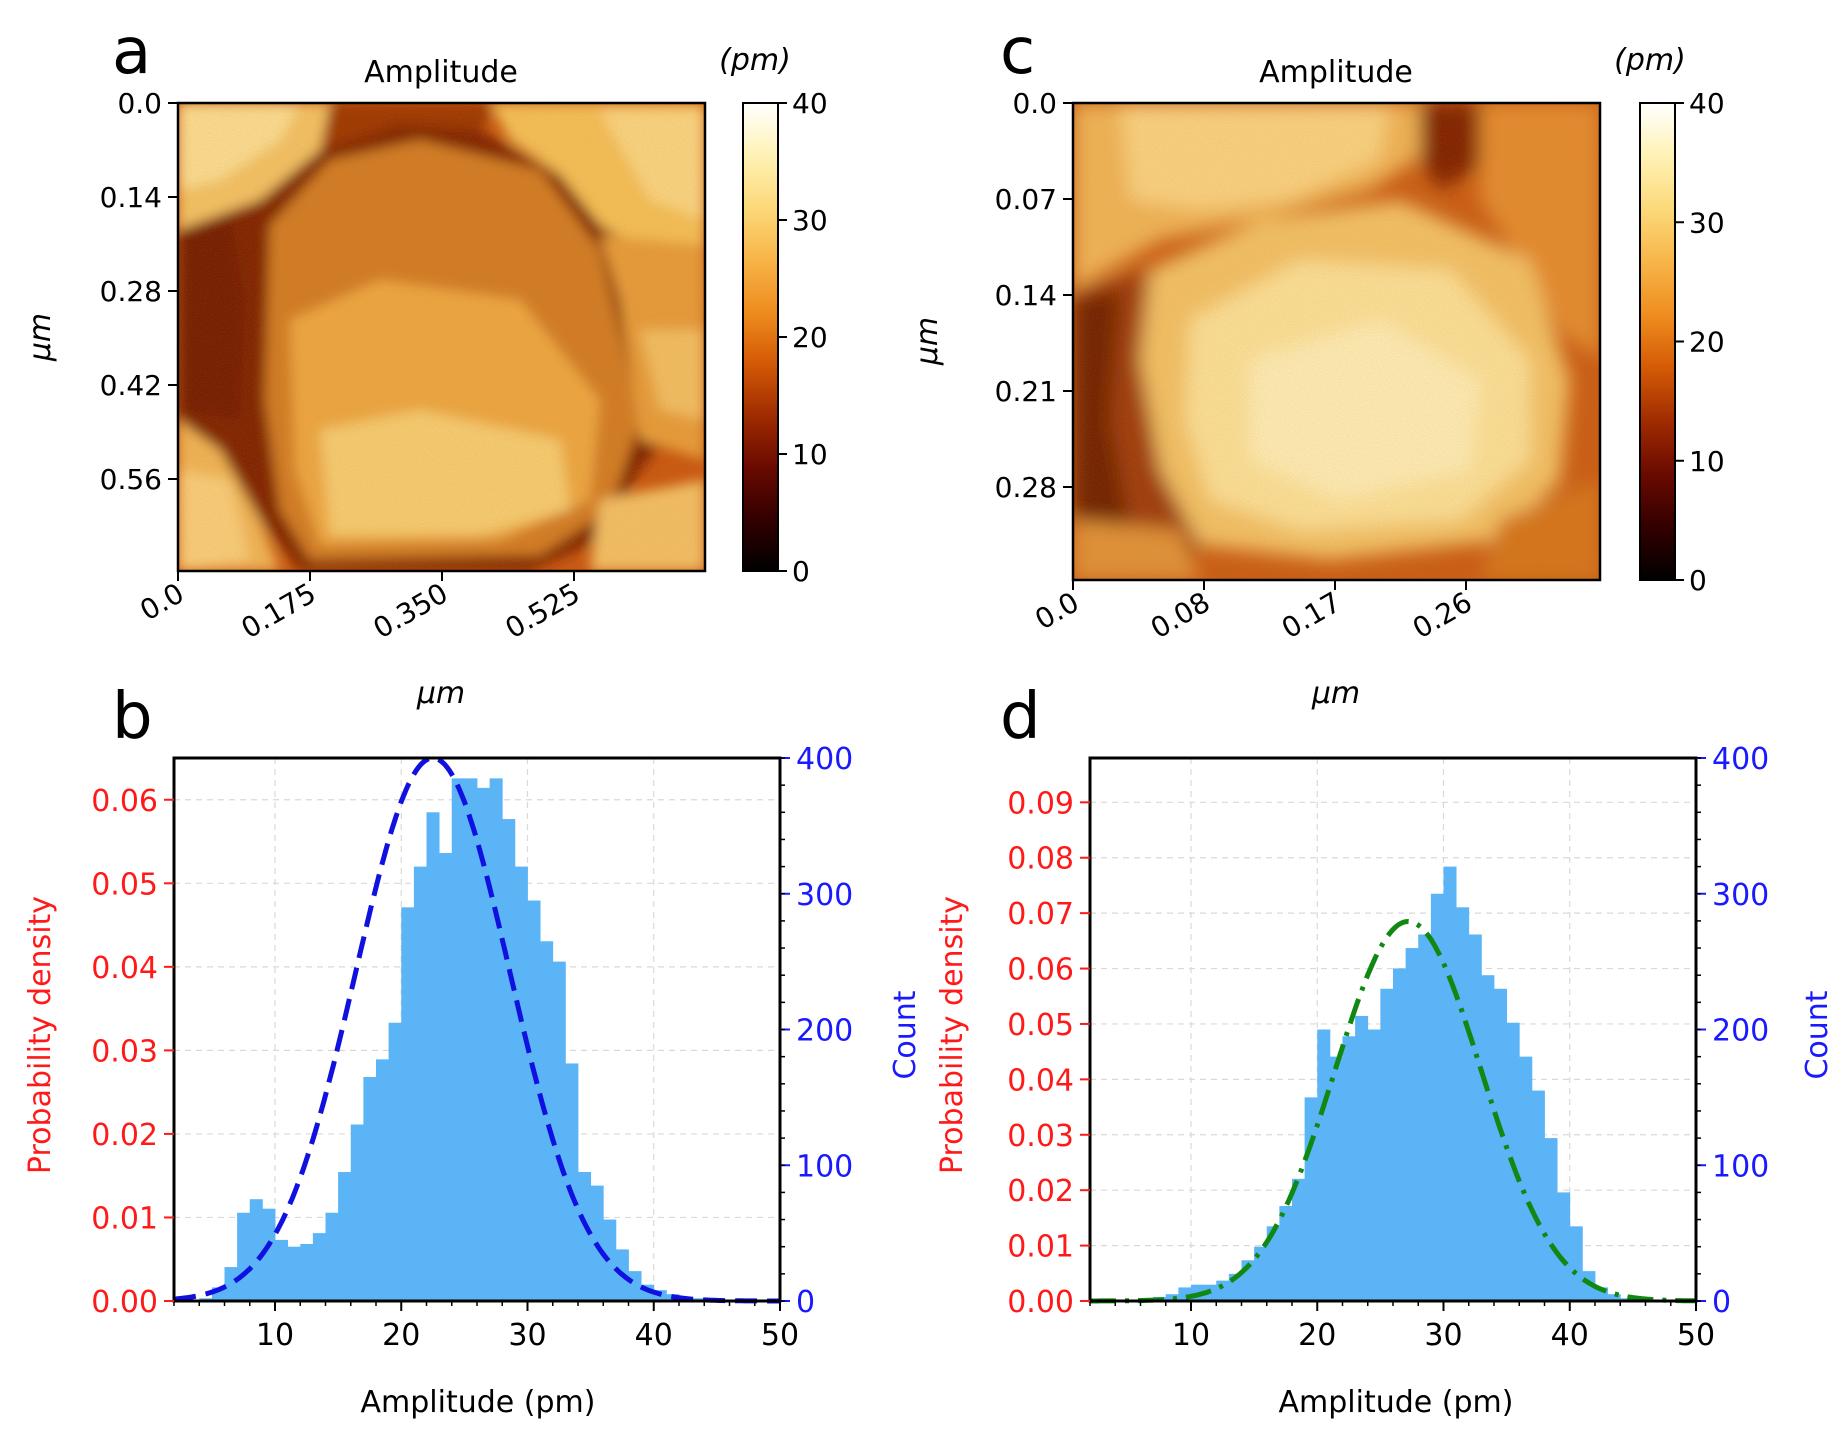 The width and height of the screenshot is (1847, 1453). Describe the element at coordinates (1336, 72) in the screenshot. I see `heatmap-title-c: Amplitude` at that location.